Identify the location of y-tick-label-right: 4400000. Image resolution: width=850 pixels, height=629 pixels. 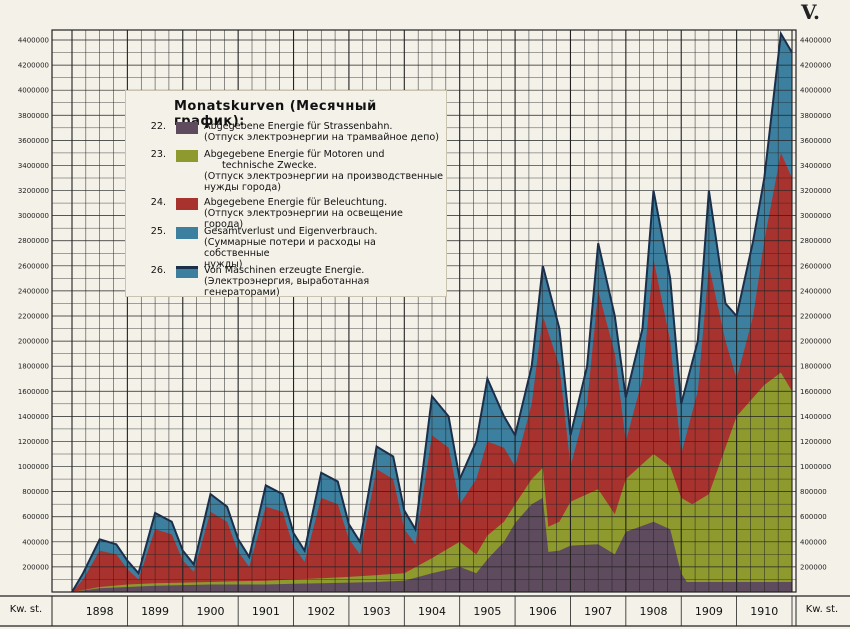
(815, 41).